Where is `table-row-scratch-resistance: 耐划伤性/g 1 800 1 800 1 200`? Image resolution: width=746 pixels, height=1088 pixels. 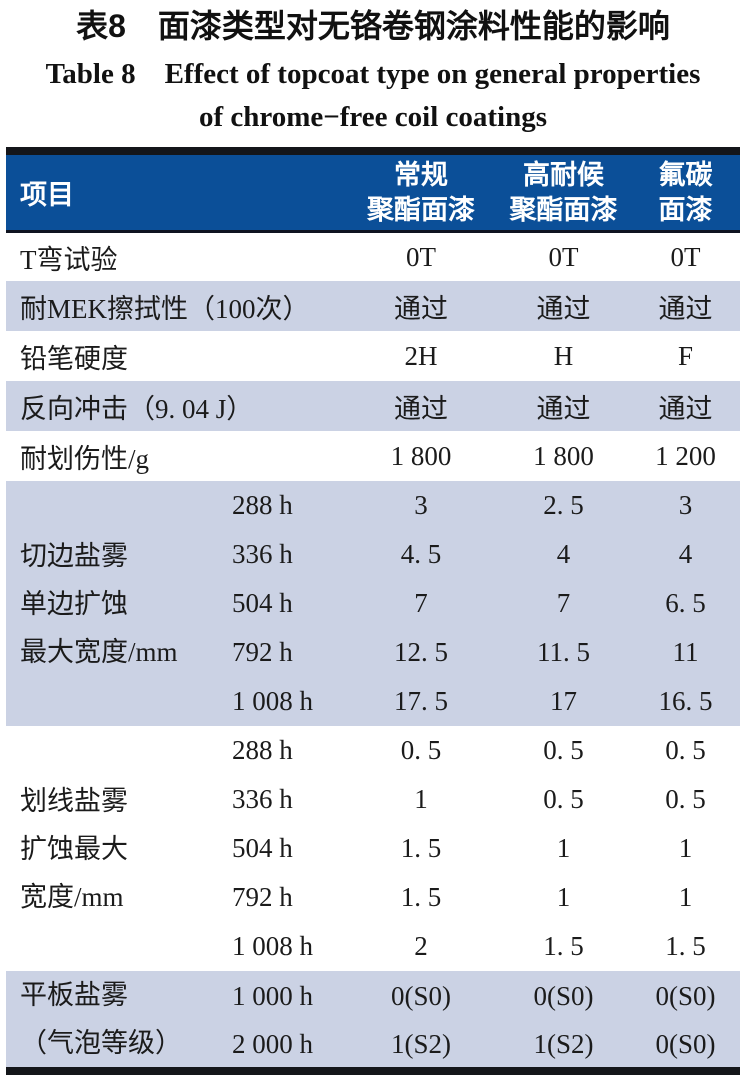
table-row-scratch-resistance: 耐划伤性/g 1 800 1 800 1 200 is located at coordinates (373, 456).